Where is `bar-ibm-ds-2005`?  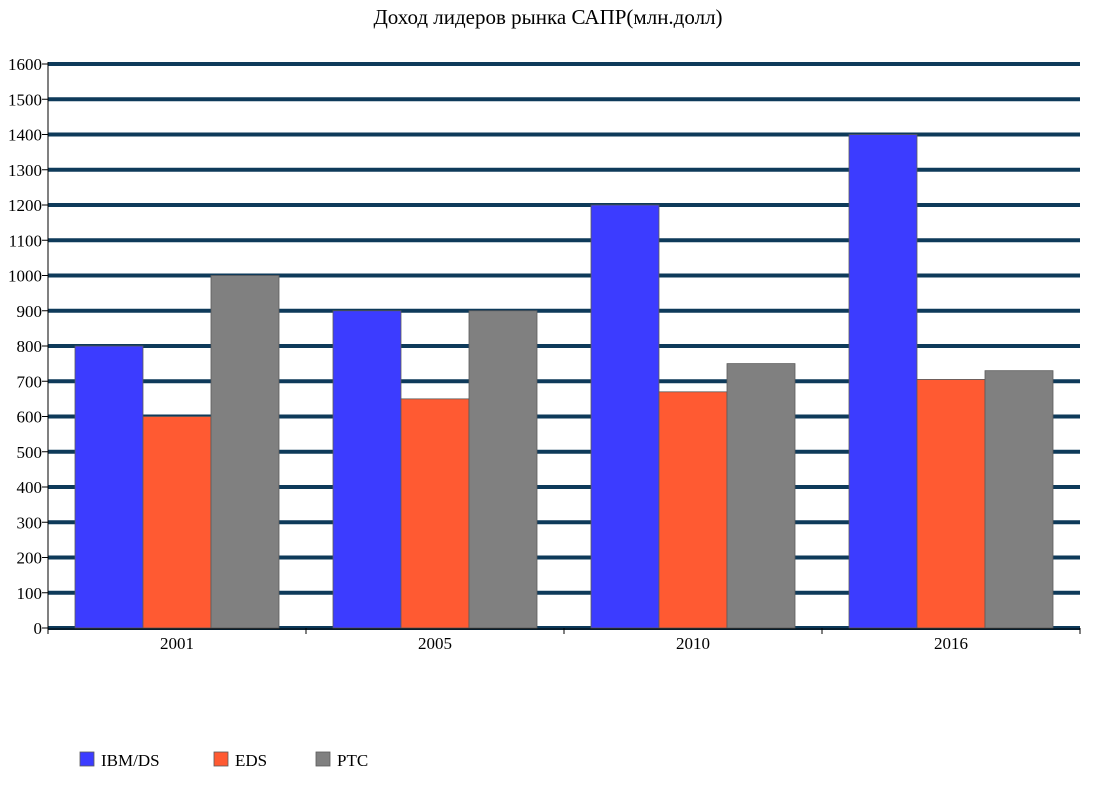
bar-ibm-ds-2005 is located at coordinates (367, 469).